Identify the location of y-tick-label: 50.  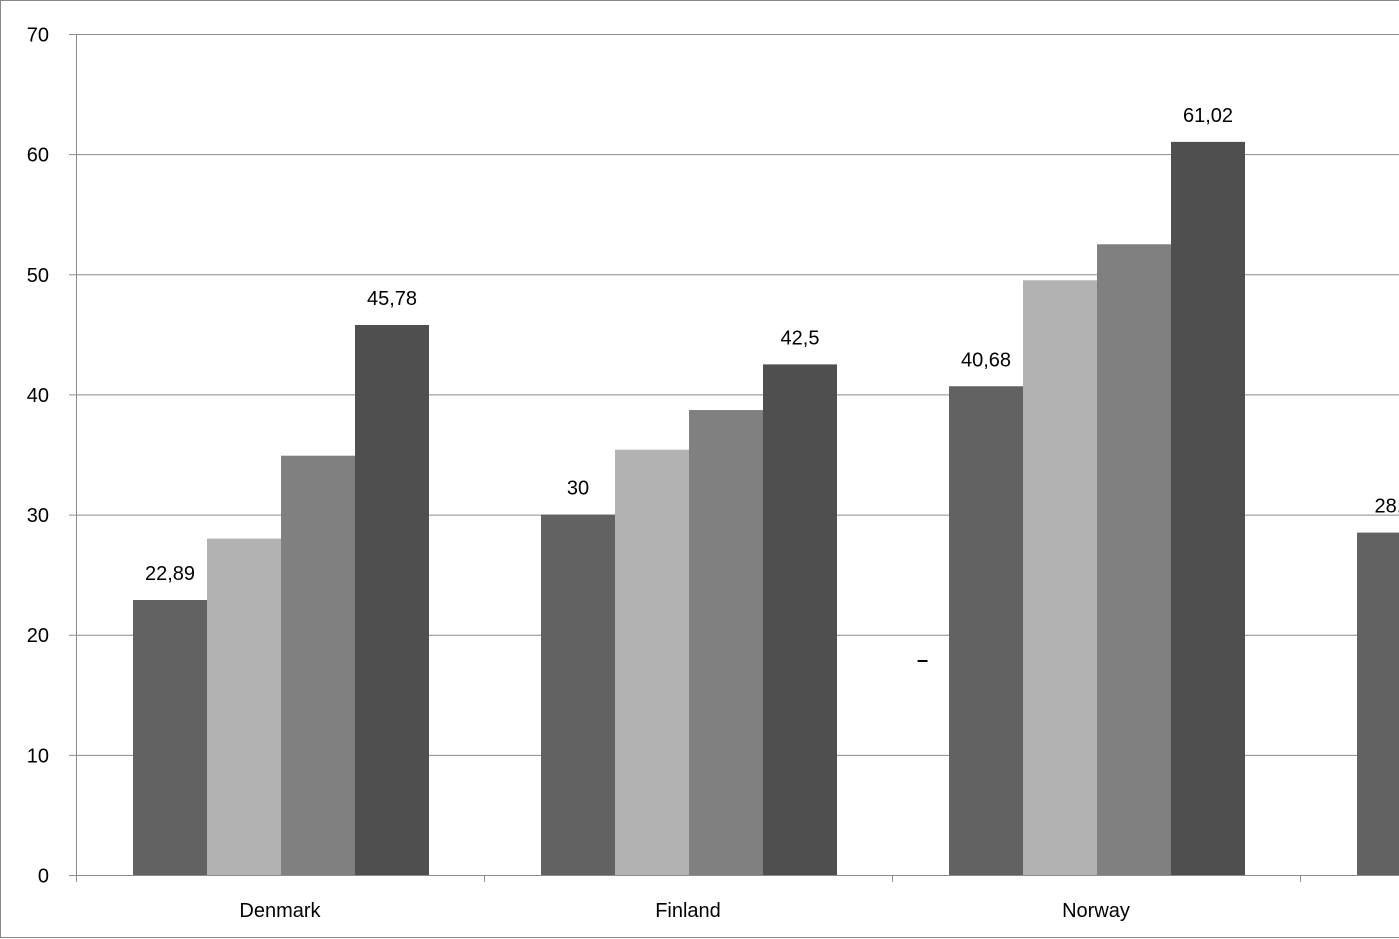
(38, 276).